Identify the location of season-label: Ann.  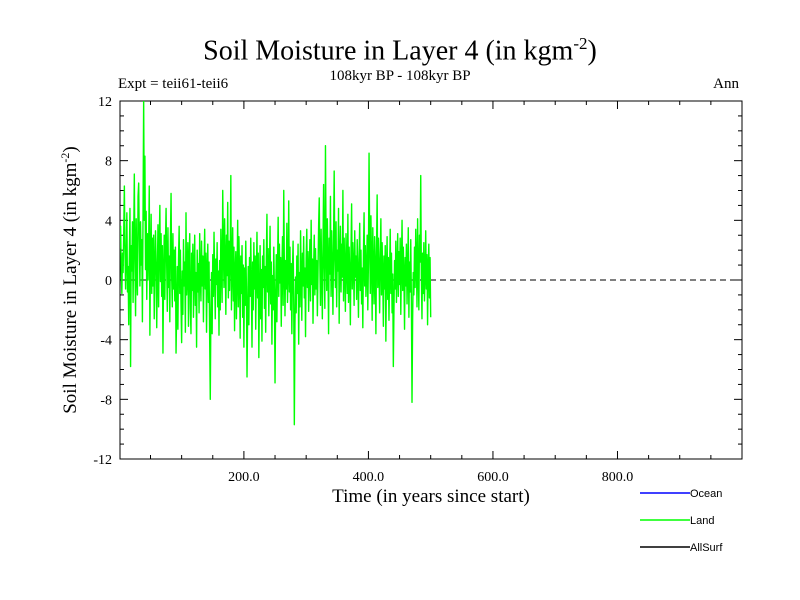
(726, 84).